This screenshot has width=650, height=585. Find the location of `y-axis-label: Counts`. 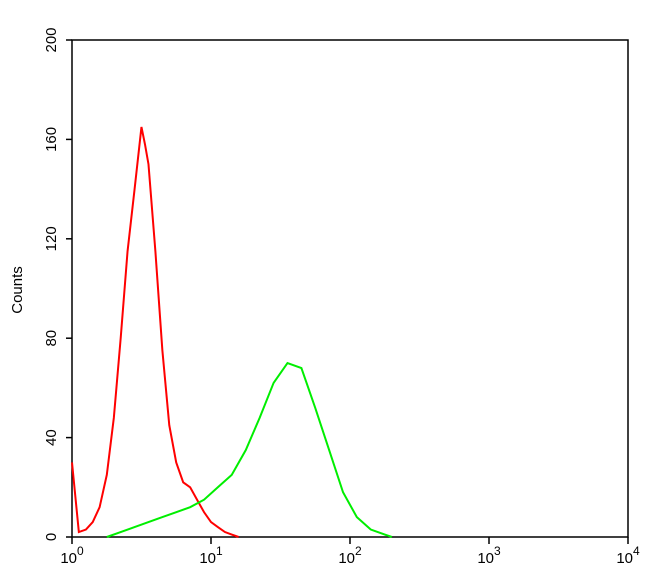

y-axis-label: Counts is located at coordinates (17, 290).